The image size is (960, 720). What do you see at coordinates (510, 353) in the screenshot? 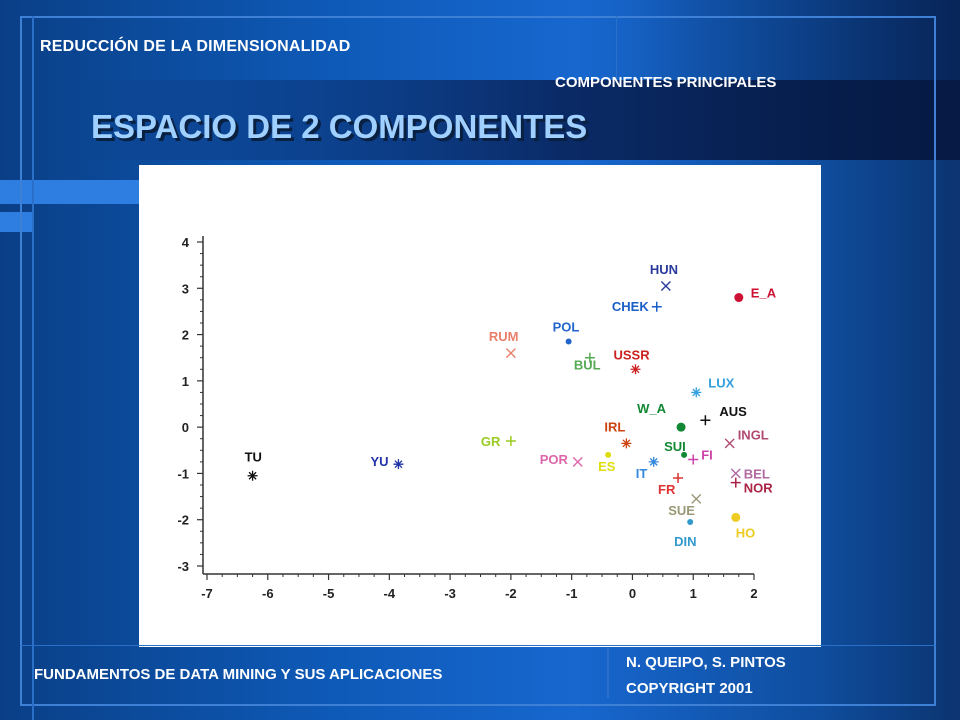
I see `point-rum` at bounding box center [510, 353].